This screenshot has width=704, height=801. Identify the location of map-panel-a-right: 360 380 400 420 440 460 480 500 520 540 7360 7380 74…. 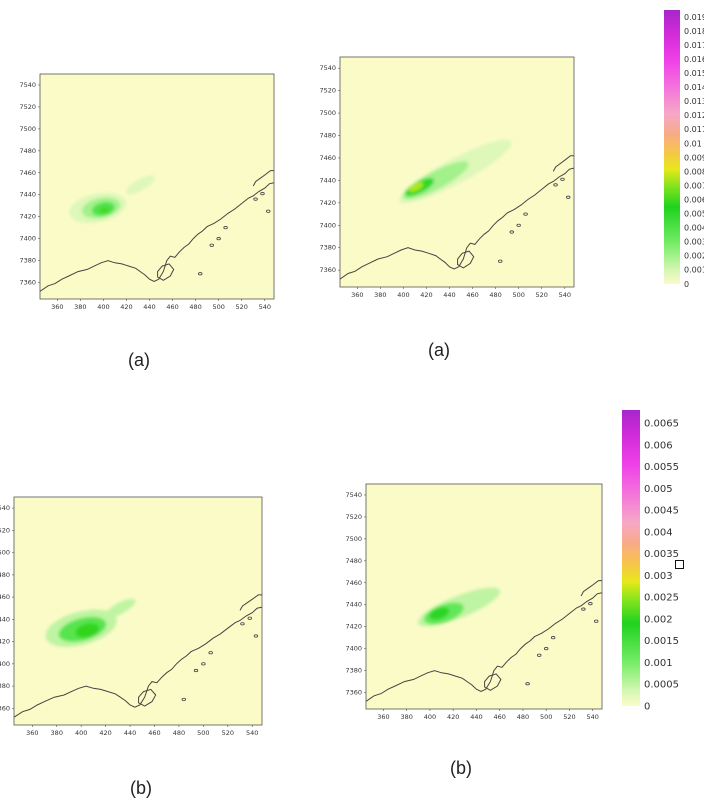
(447, 177).